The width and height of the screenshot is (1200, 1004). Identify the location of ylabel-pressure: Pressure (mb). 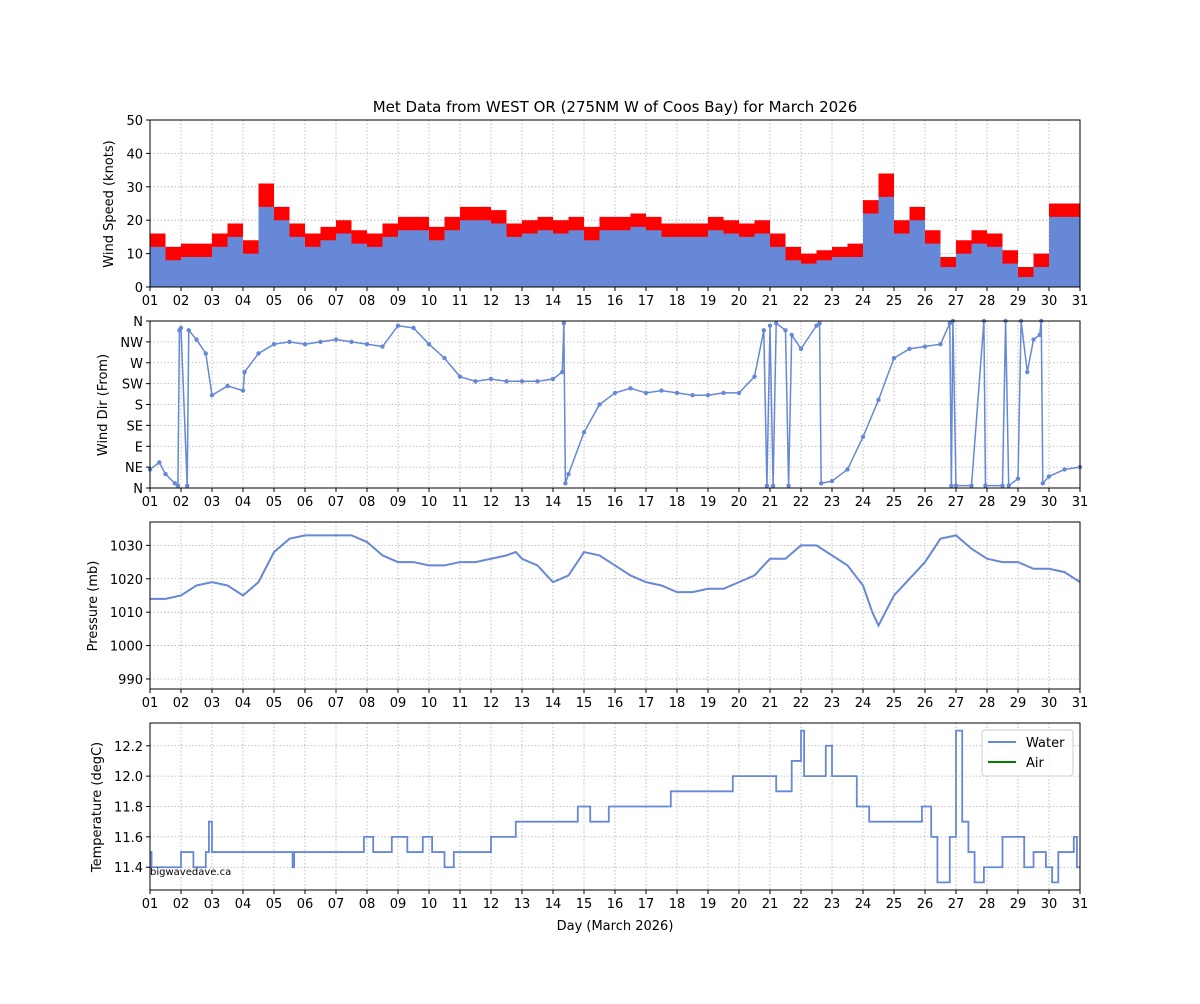
(93, 606).